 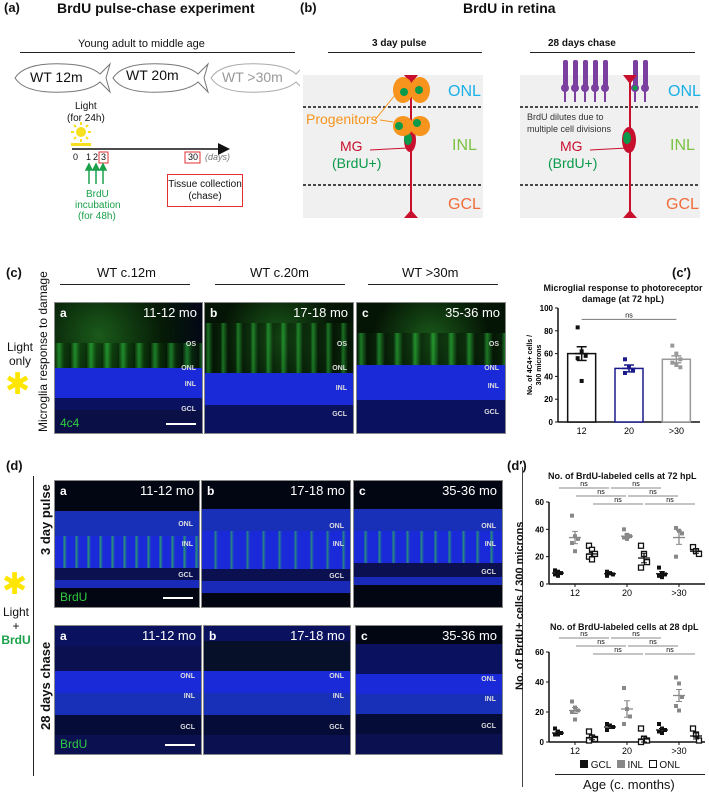 I want to click on pulse-title-line, so click(x=405, y=52).